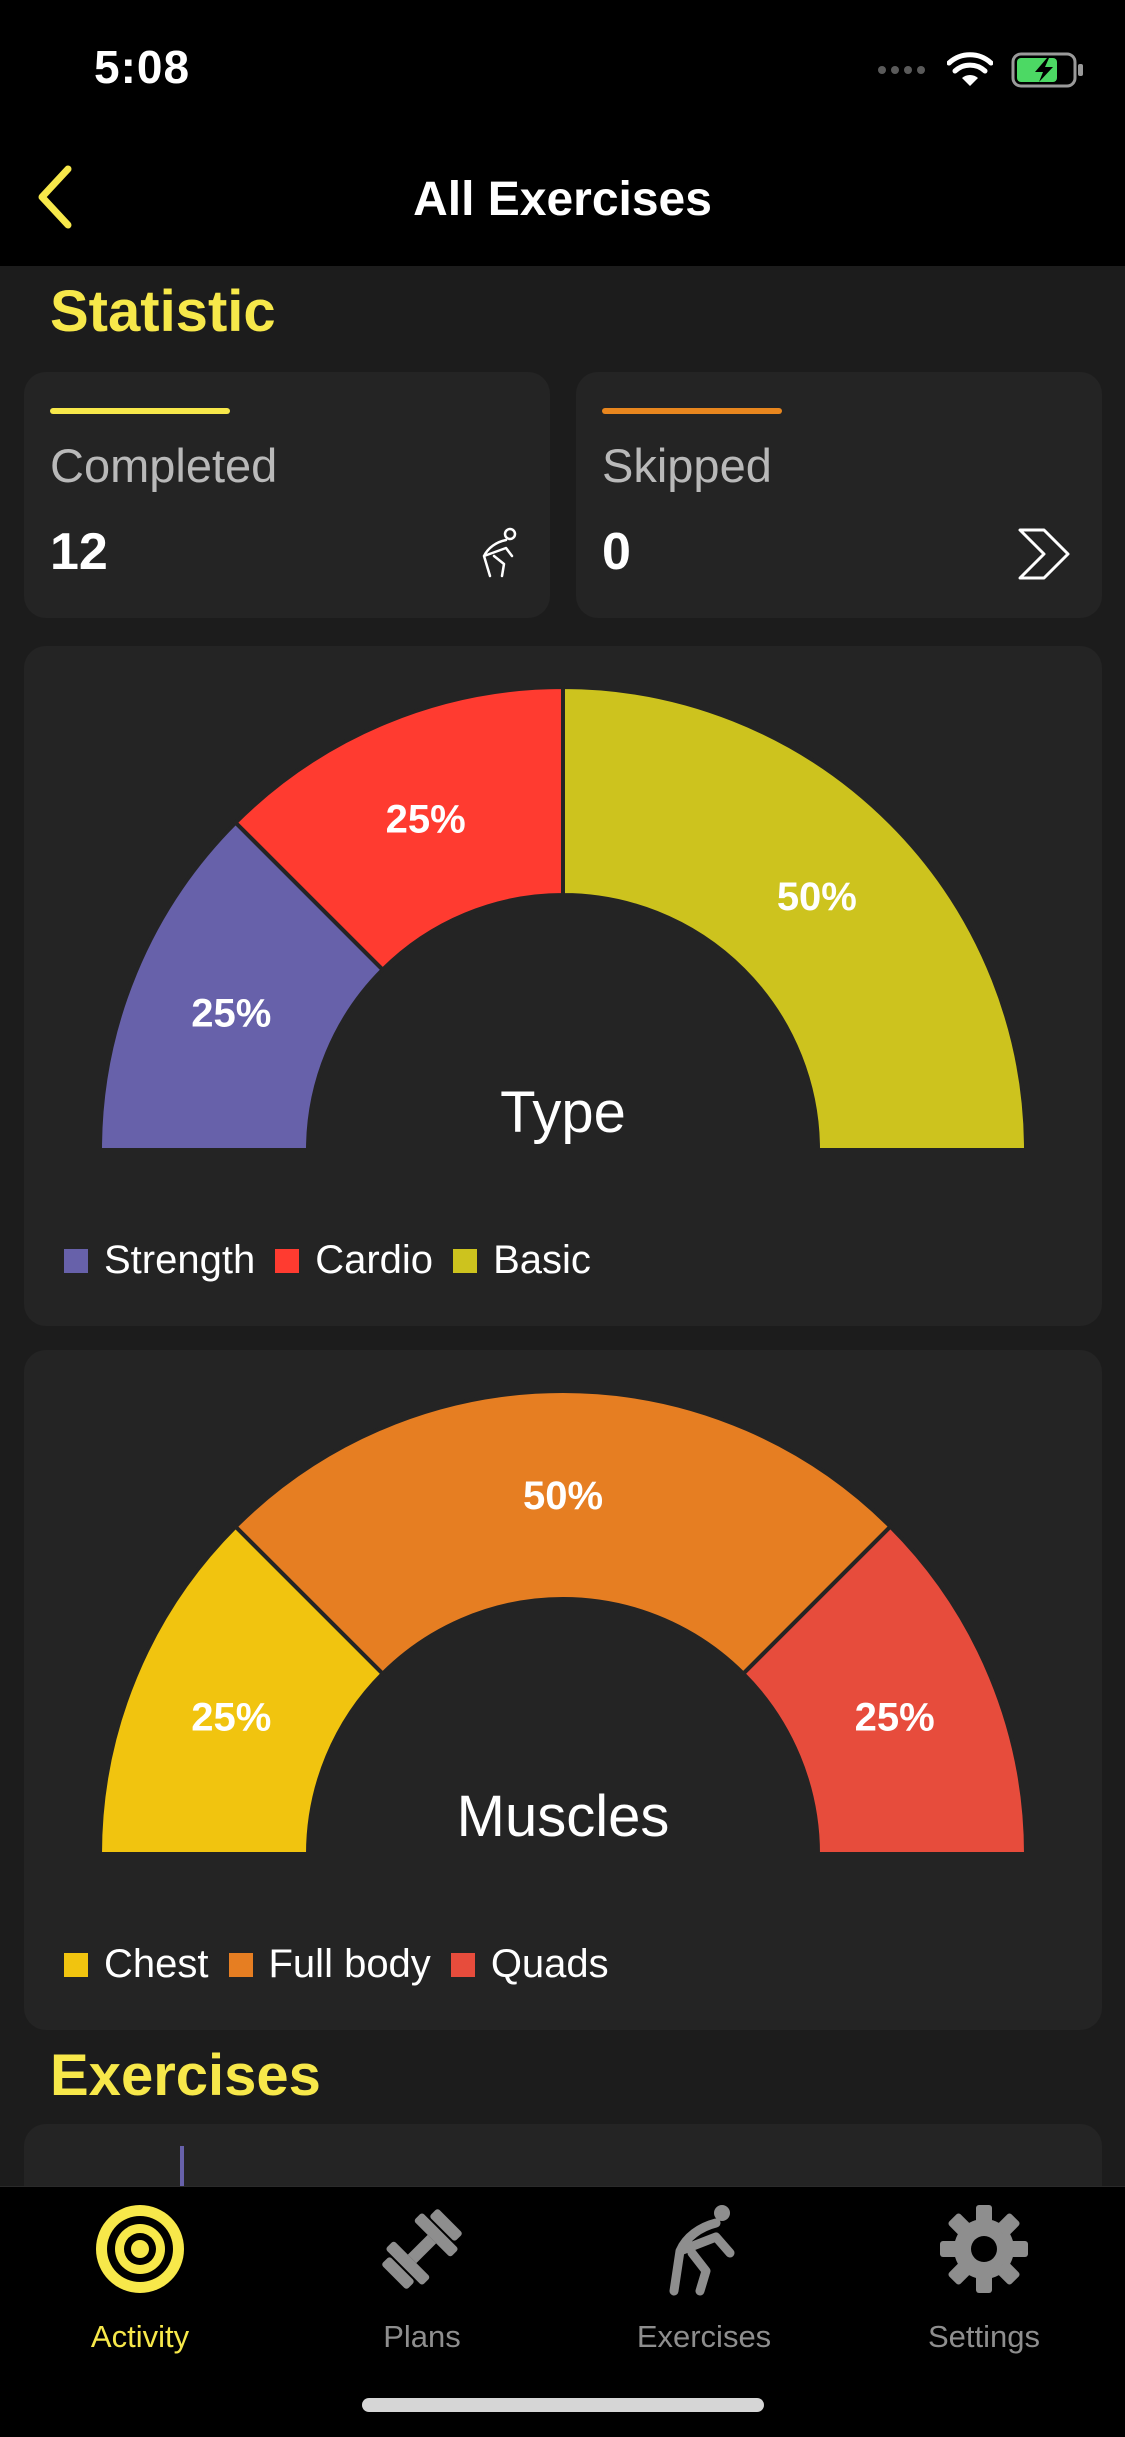  I want to click on battery-icon, so click(1048, 72).